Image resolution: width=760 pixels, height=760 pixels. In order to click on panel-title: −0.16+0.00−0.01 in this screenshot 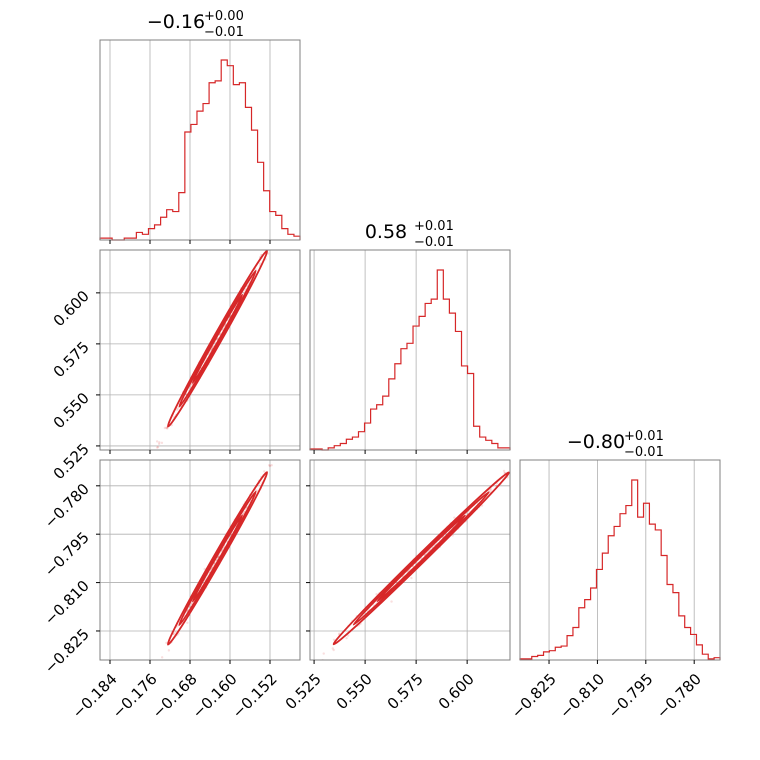, I will do `click(195, 24)`.